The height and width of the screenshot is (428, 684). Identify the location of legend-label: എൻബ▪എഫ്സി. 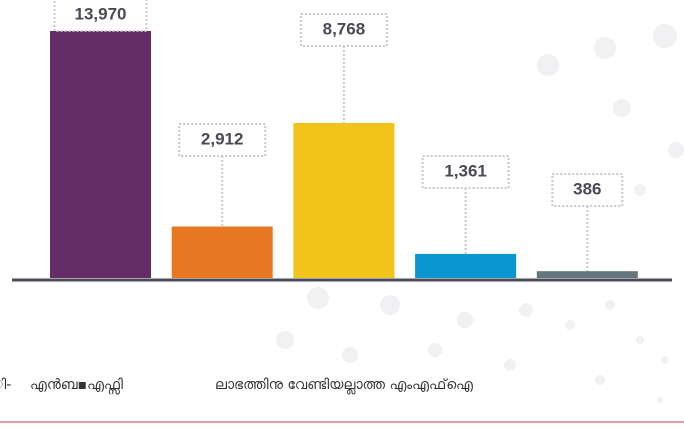
(76, 386).